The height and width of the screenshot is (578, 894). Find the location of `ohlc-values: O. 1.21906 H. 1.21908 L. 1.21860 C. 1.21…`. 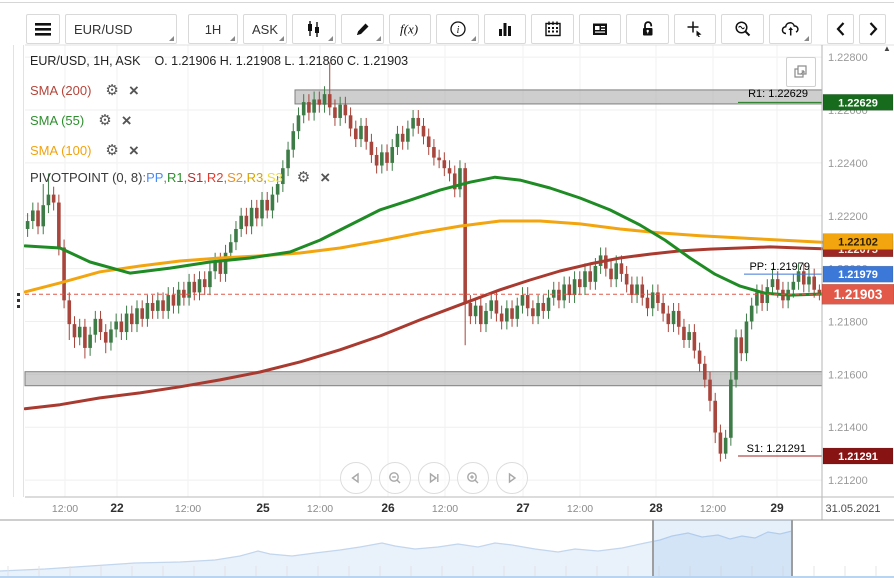

ohlc-values: O. 1.21906 H. 1.21908 L. 1.21860 C. 1.21… is located at coordinates (281, 61).